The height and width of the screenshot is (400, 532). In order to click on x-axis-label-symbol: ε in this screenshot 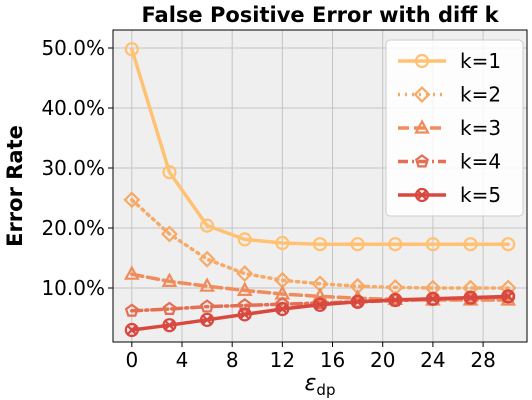, I will do `click(311, 383)`.